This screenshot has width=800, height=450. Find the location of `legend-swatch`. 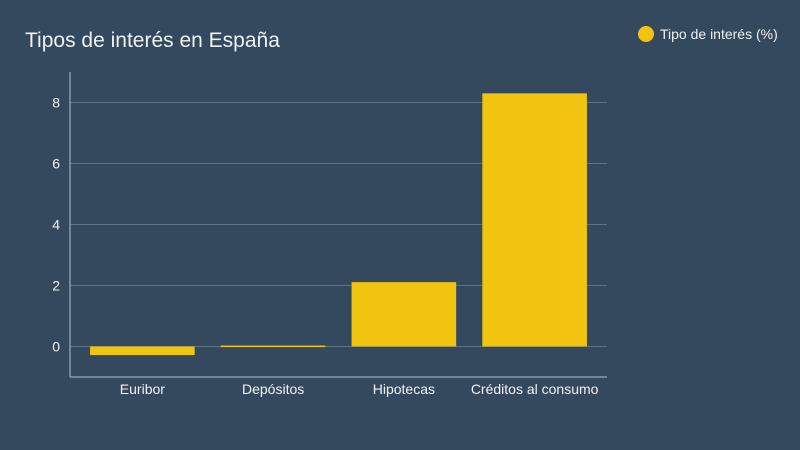

legend-swatch is located at coordinates (646, 34).